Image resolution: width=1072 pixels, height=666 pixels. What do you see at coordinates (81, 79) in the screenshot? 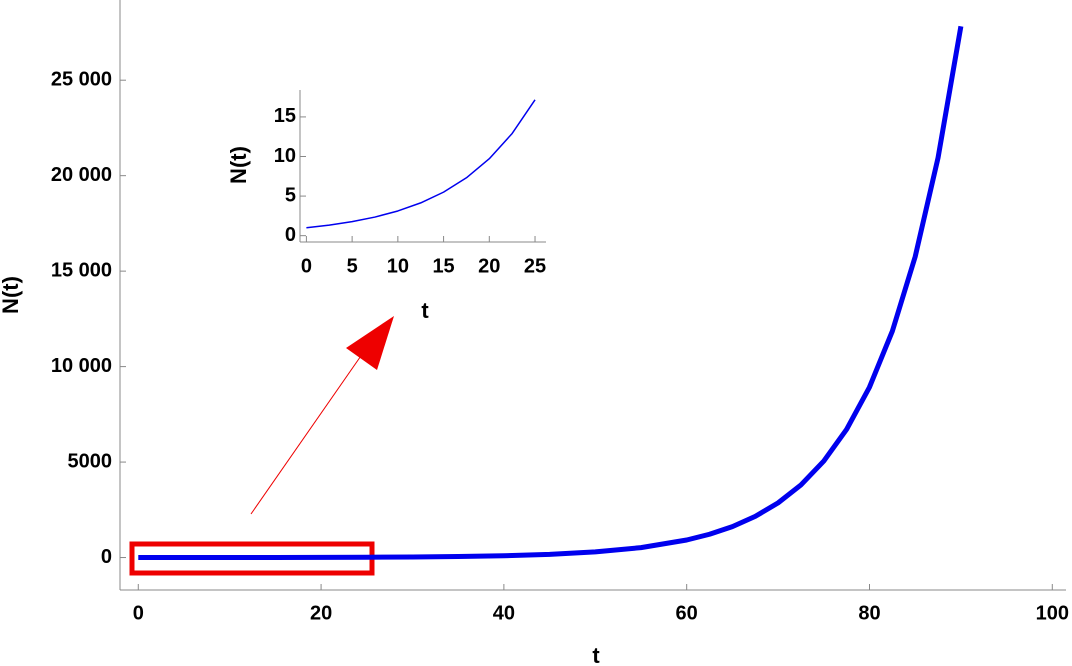
I see `y-tick-label: 25 000` at bounding box center [81, 79].